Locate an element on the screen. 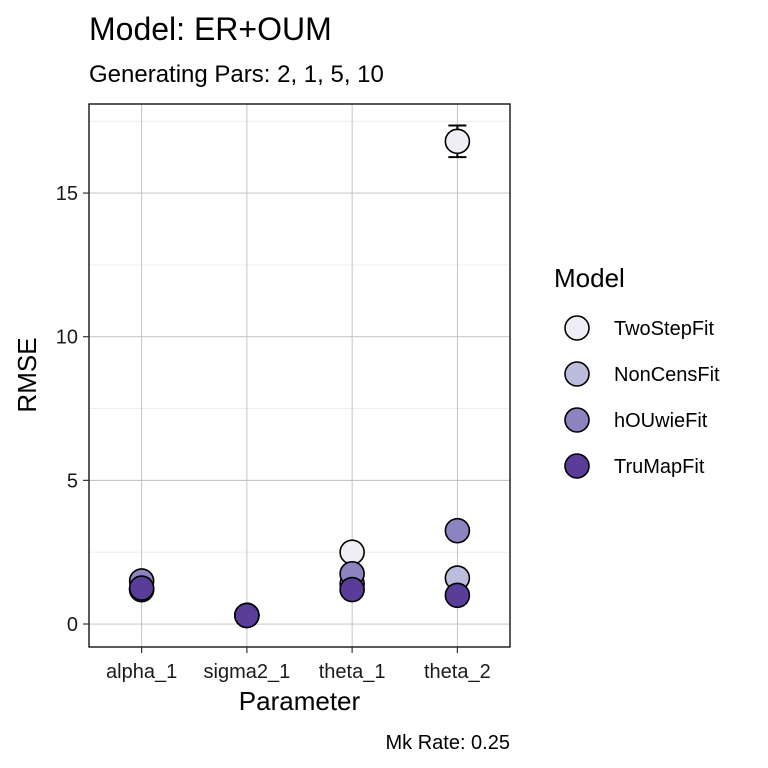 This screenshot has width=768, height=768. legend-item: TruMapFit is located at coordinates (634, 466).